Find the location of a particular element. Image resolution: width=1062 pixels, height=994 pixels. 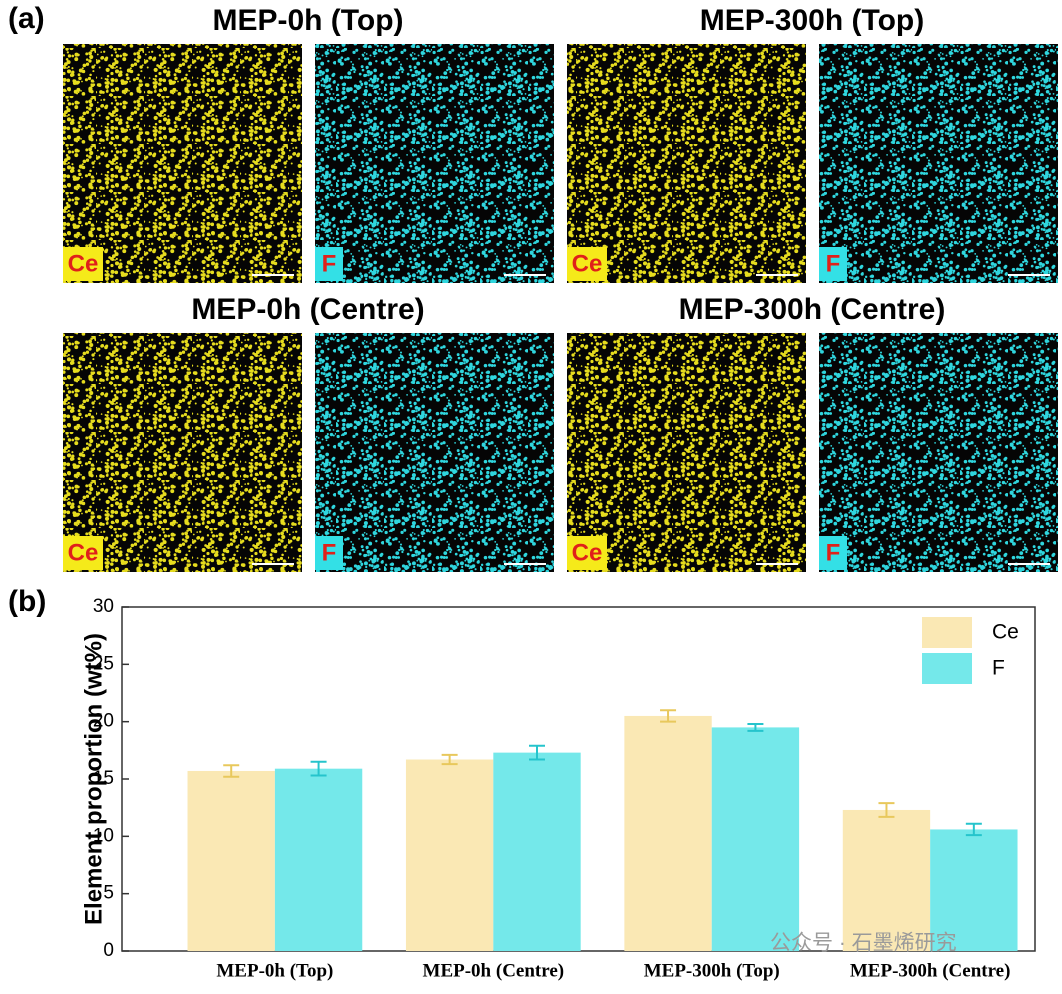

map-title: MEP-300h (Top) is located at coordinates (812, 20).